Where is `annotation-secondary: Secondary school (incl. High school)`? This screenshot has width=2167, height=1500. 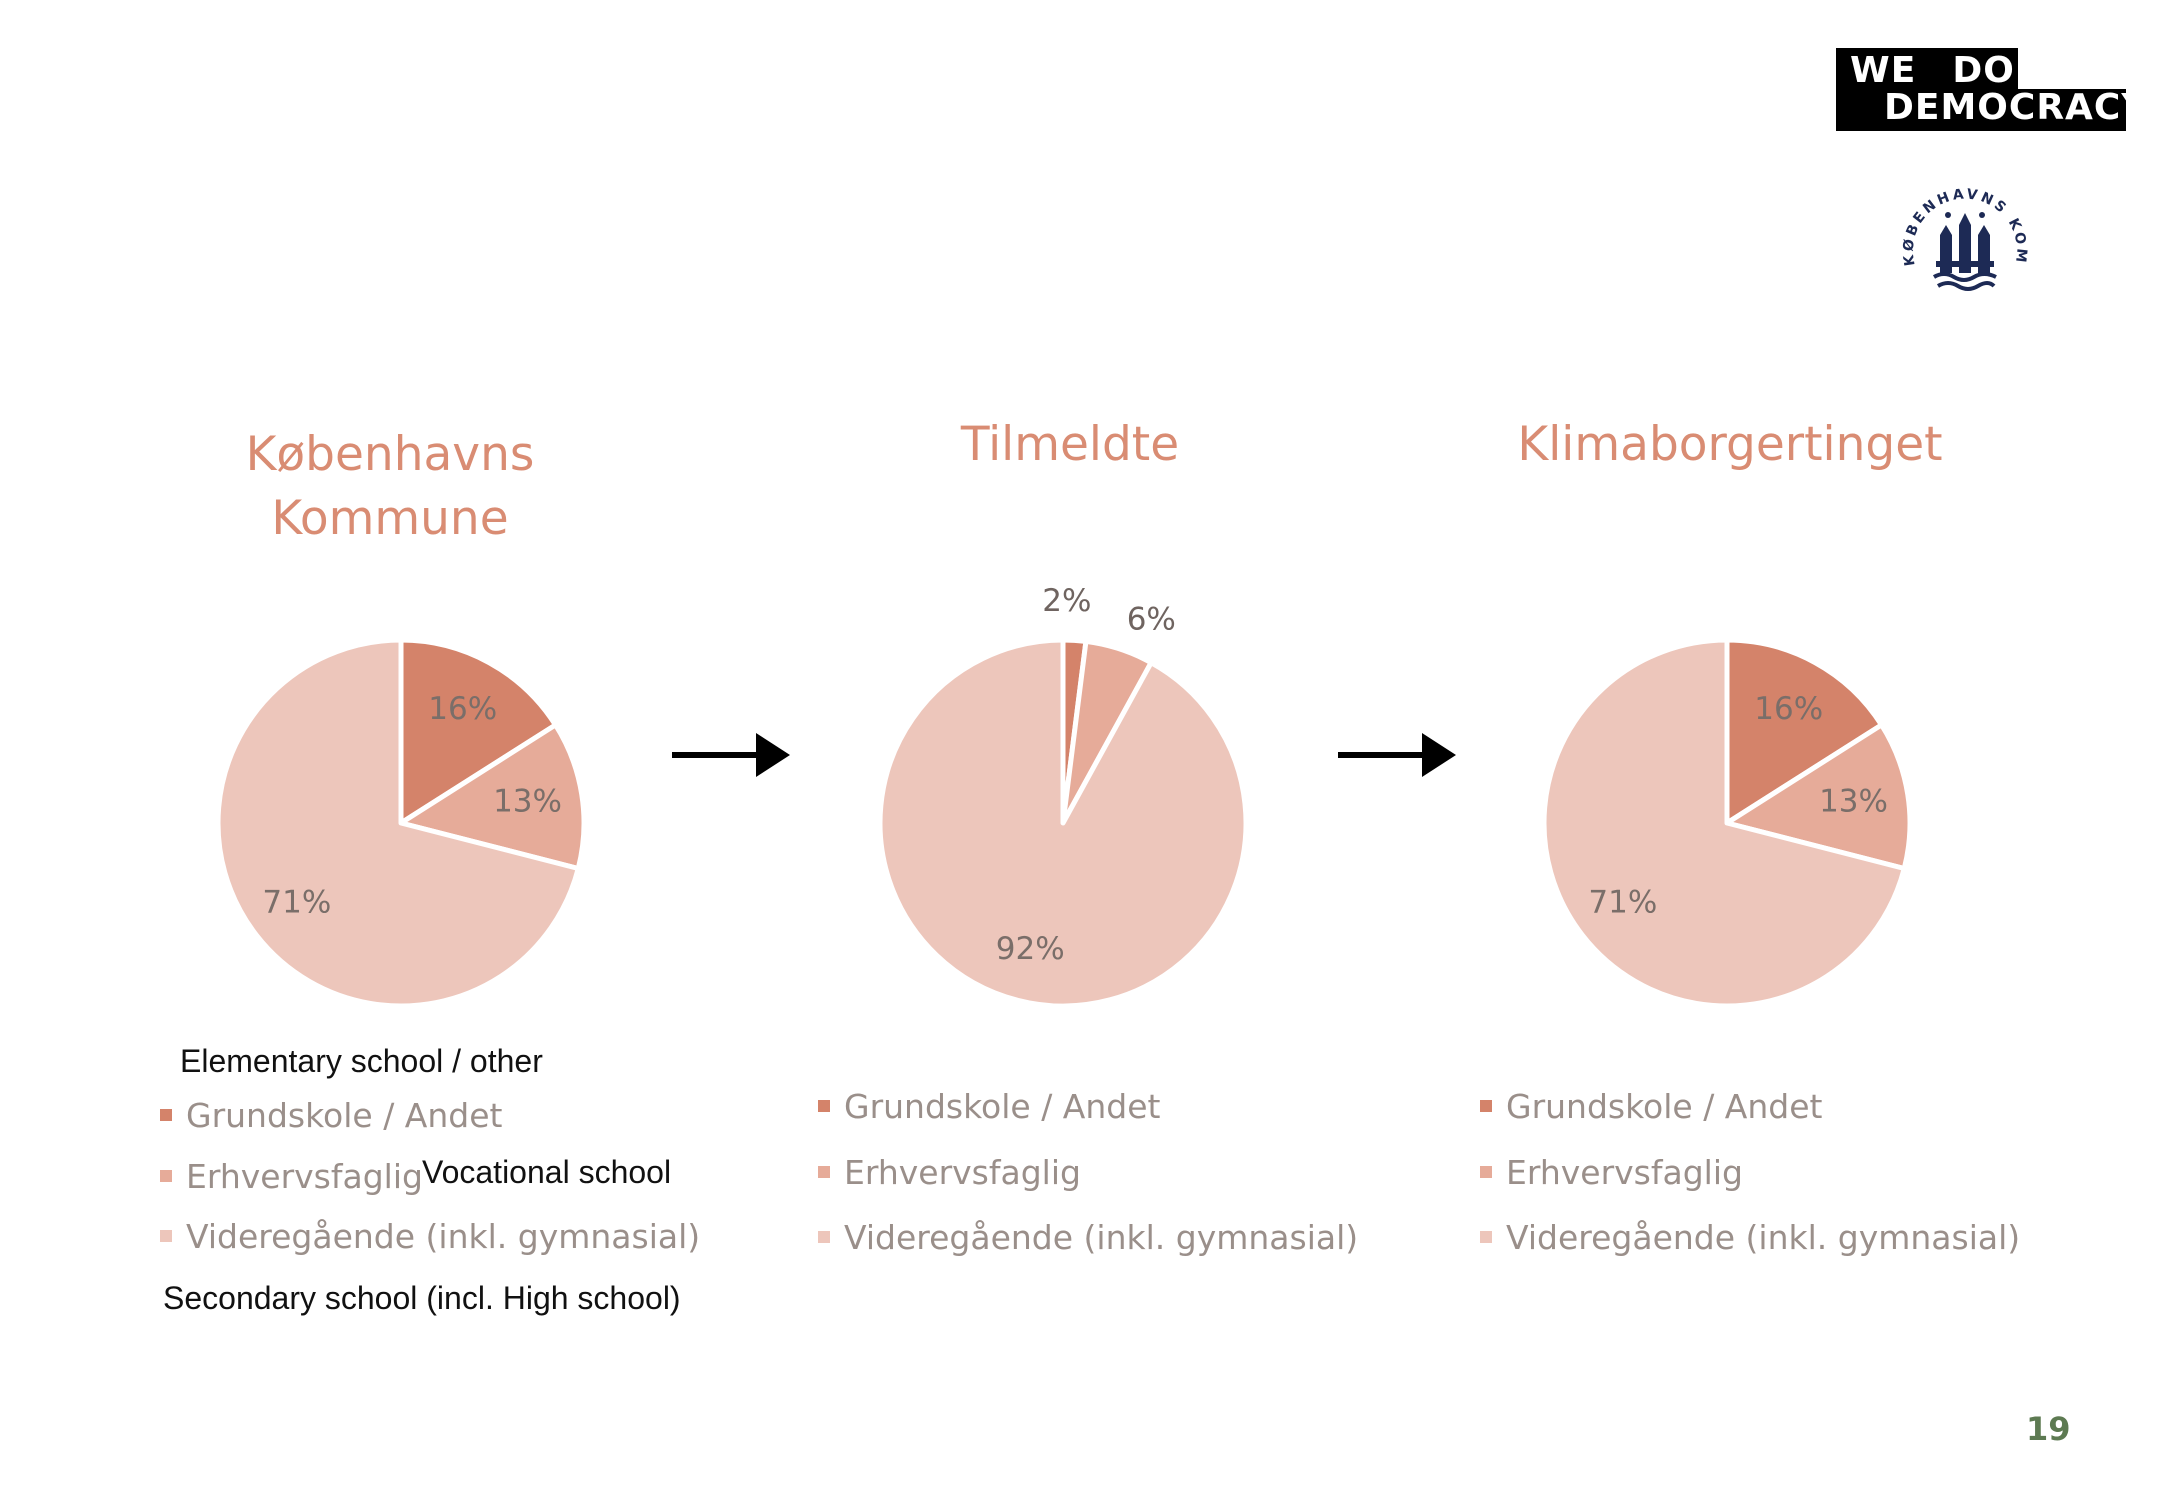 annotation-secondary: Secondary school (incl. High school) is located at coordinates (422, 1298).